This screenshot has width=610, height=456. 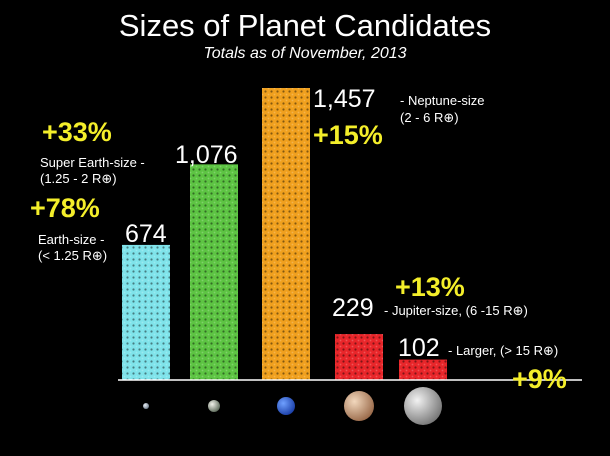 I want to click on label-super-earth: Super Earth-size -, so click(x=92, y=162).